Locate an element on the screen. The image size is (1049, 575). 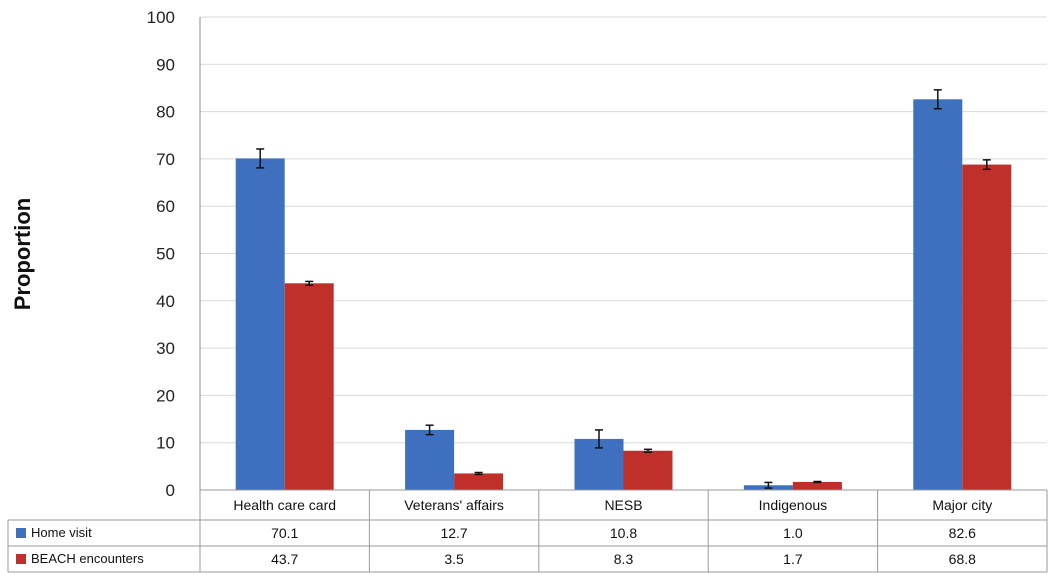
y-tick-label: 40 is located at coordinates (165, 301).